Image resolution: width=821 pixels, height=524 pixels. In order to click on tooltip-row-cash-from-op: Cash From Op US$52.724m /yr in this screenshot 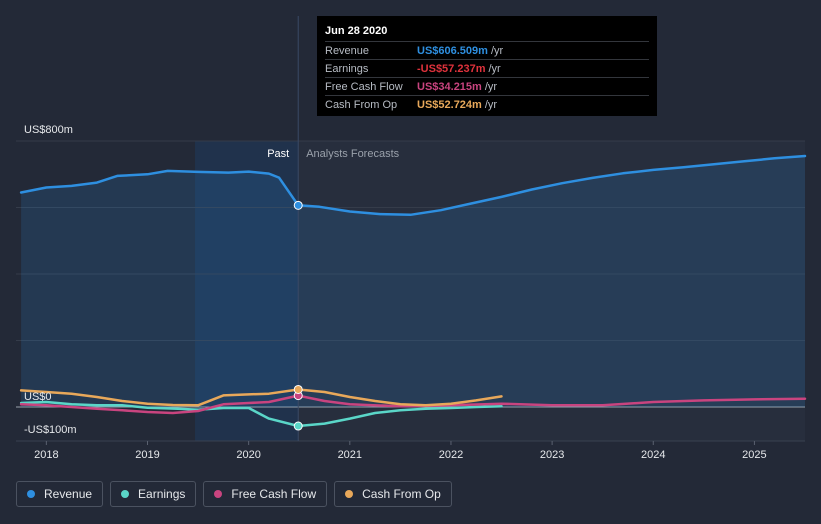, I will do `click(487, 104)`.